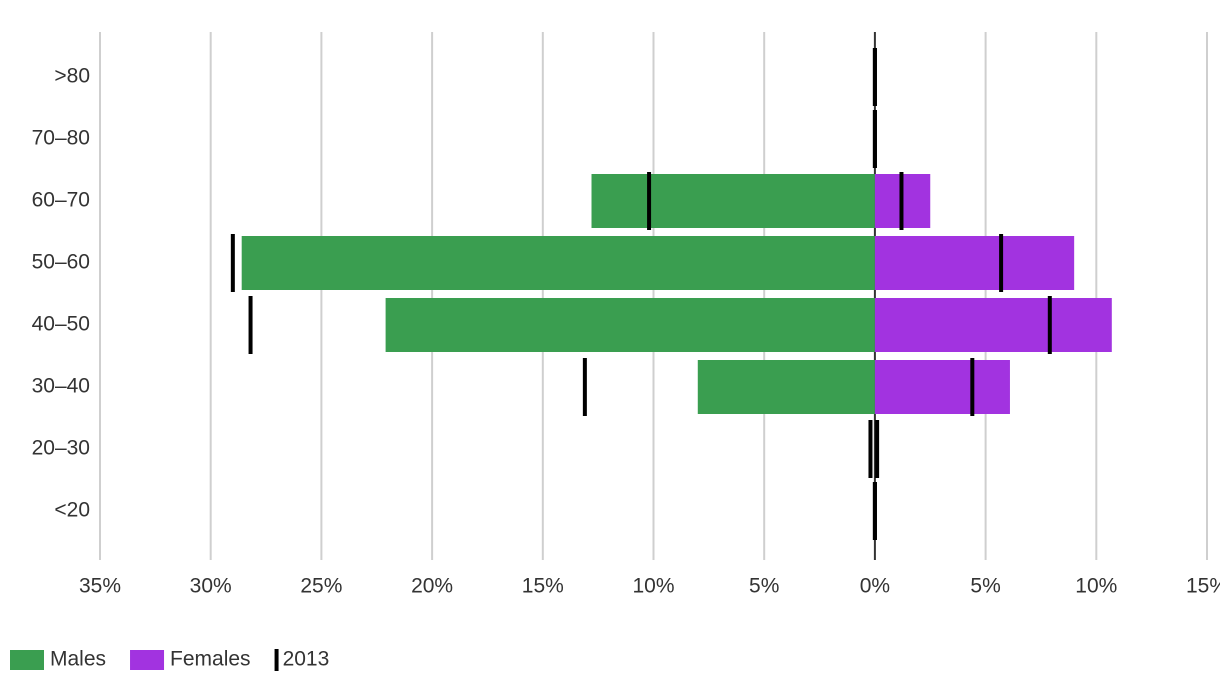  I want to click on y-tick-label: 20–30, so click(61, 448).